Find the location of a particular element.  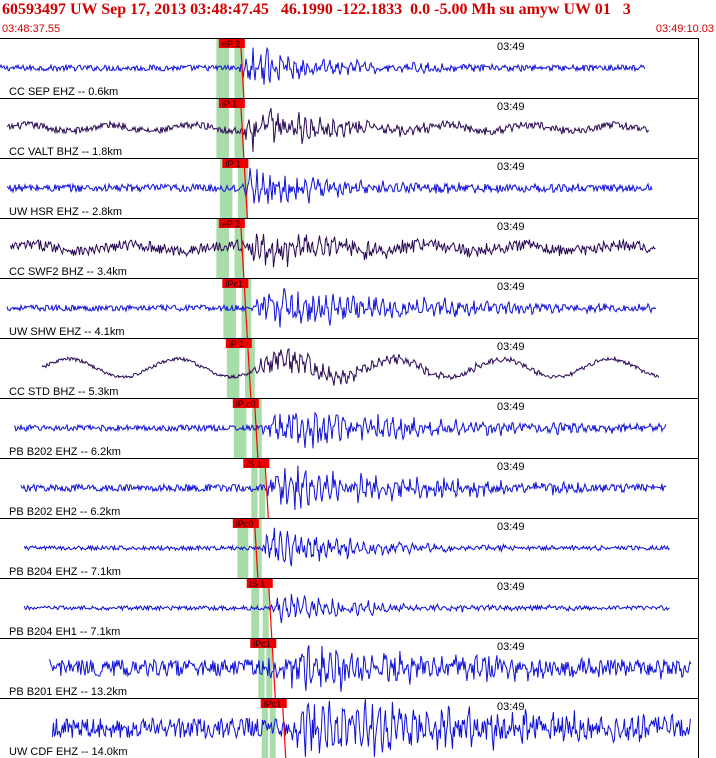

trace-row: iP 1 03:49 UW HSR EHZ -- 2.8km is located at coordinates (349, 188).